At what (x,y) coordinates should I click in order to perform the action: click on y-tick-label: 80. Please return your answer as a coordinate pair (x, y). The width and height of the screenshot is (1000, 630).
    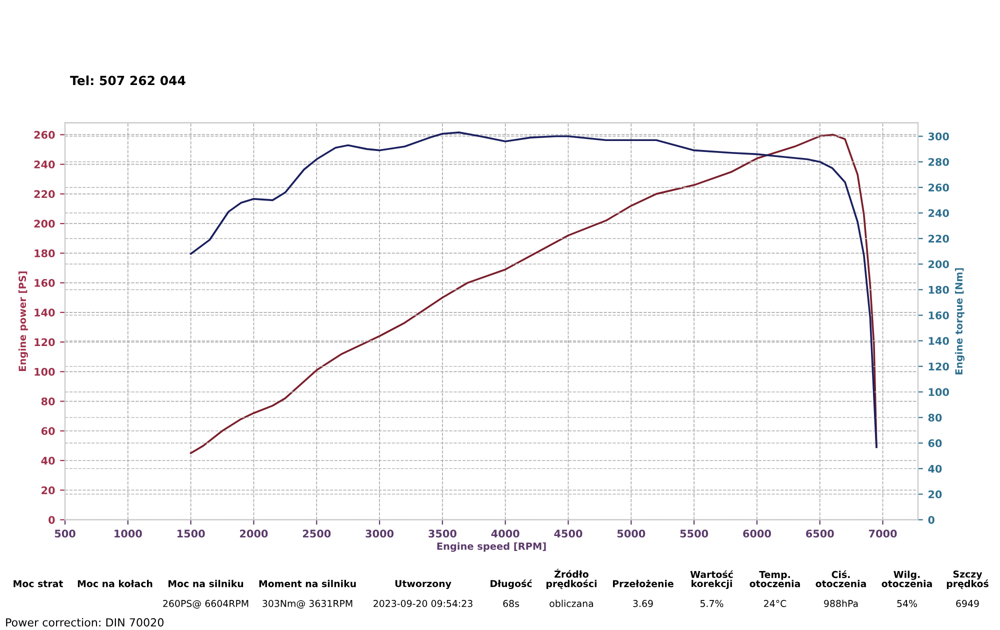
    Looking at the image, I should click on (48, 402).